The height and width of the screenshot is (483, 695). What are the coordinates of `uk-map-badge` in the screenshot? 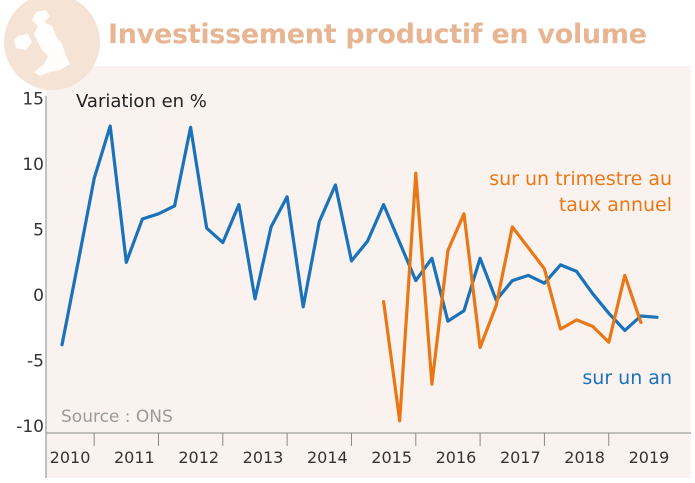 It's located at (52, 45).